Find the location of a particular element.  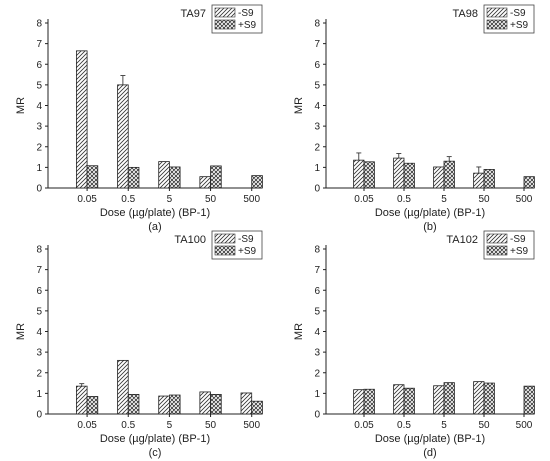

x-tick-label: 0.5 is located at coordinates (128, 425).